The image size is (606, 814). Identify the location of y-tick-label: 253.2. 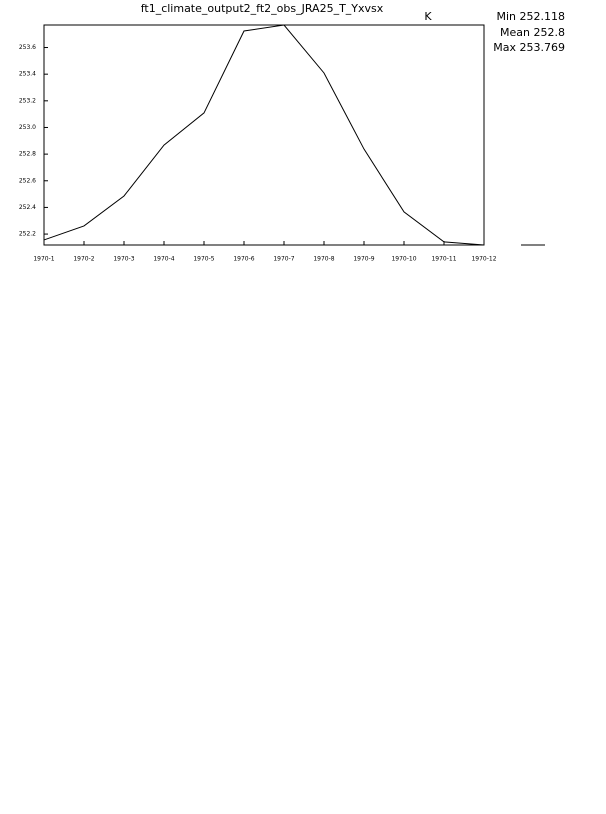
(27, 100).